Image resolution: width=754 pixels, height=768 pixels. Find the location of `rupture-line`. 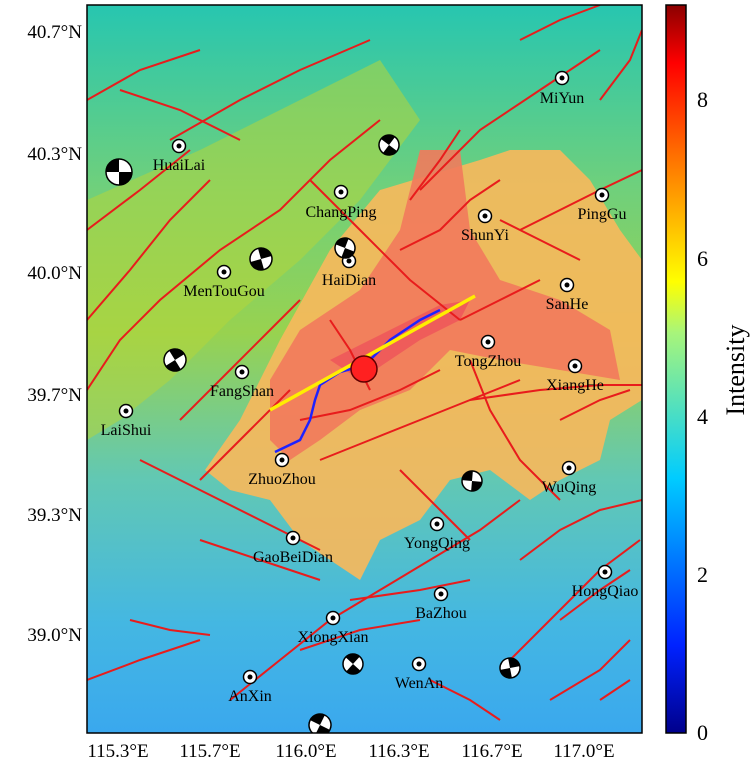

rupture-line is located at coordinates (372, 353).